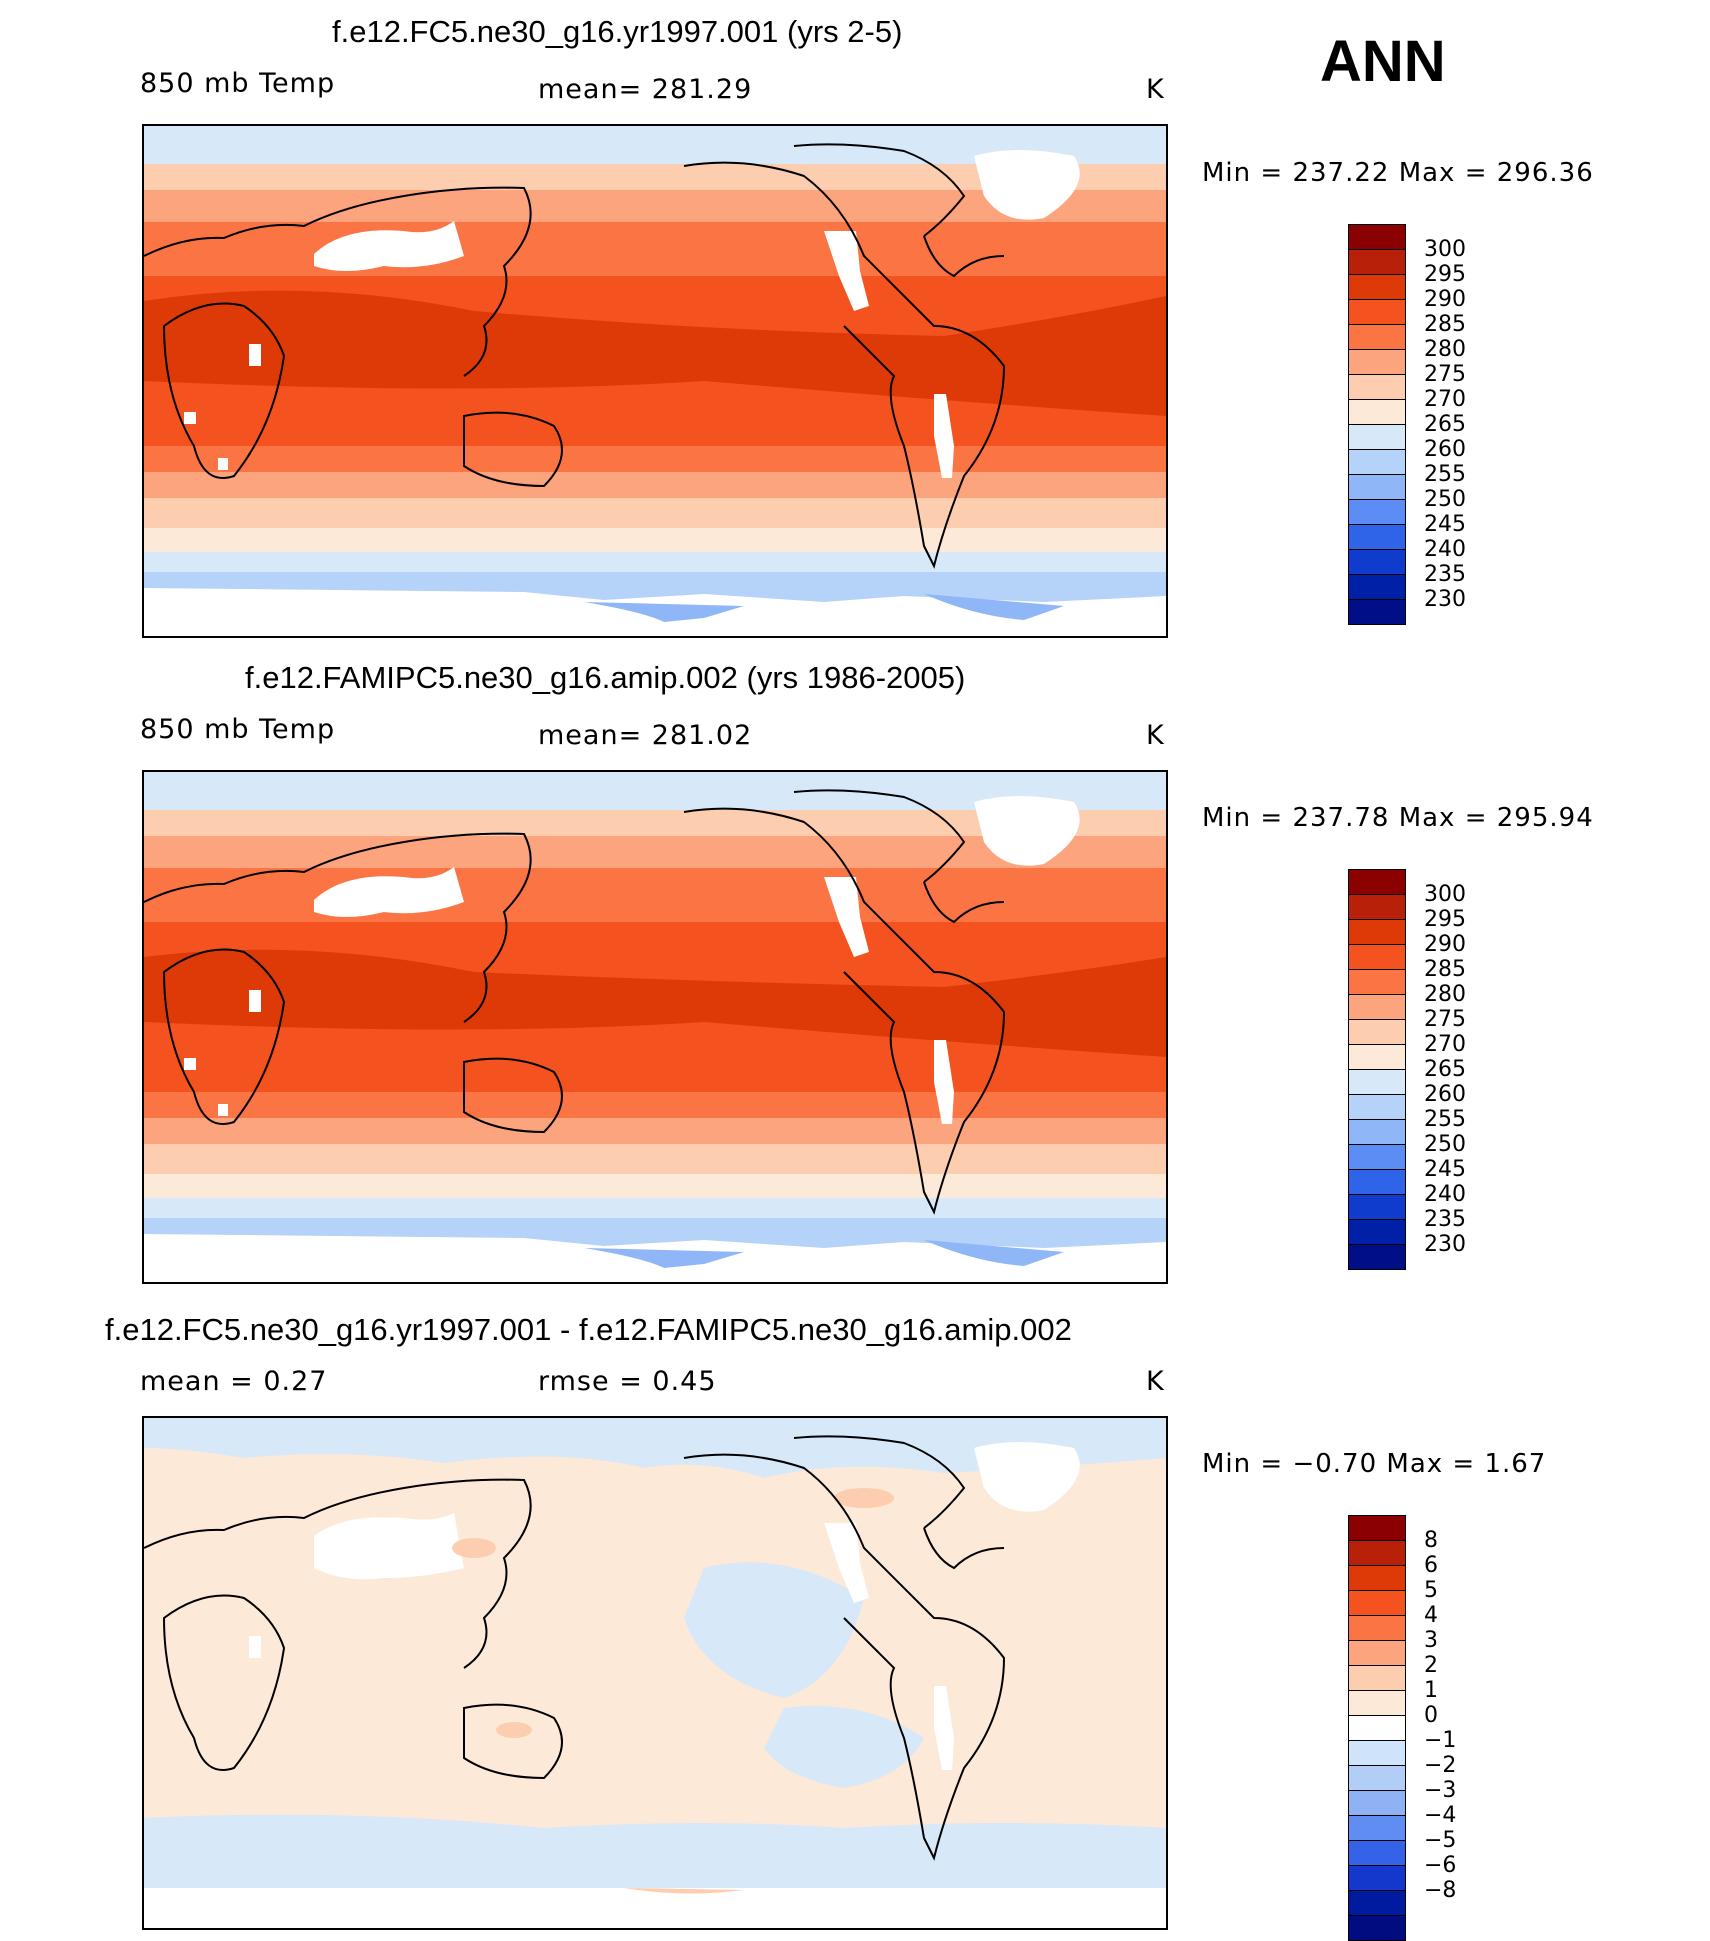  I want to click on panel-3-colorbar-label: 3, so click(1431, 1640).